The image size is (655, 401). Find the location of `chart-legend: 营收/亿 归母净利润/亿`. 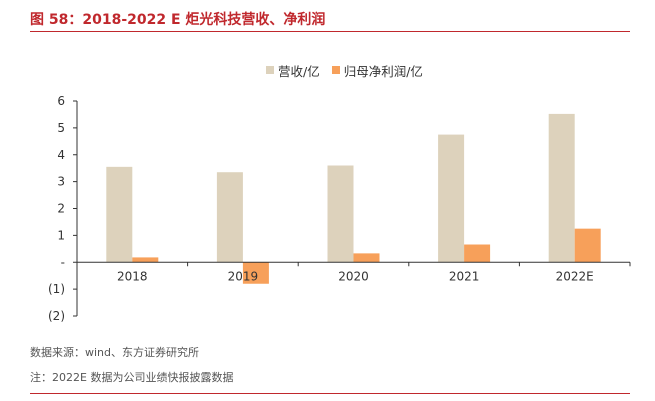

chart-legend: 营收/亿 归母净利润/亿 is located at coordinates (350, 70).